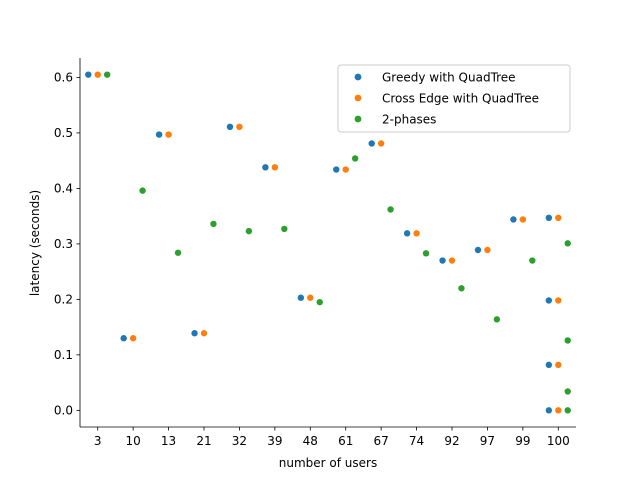  Describe the element at coordinates (63, 77) in the screenshot. I see `y-tick-label: 0.6` at that location.